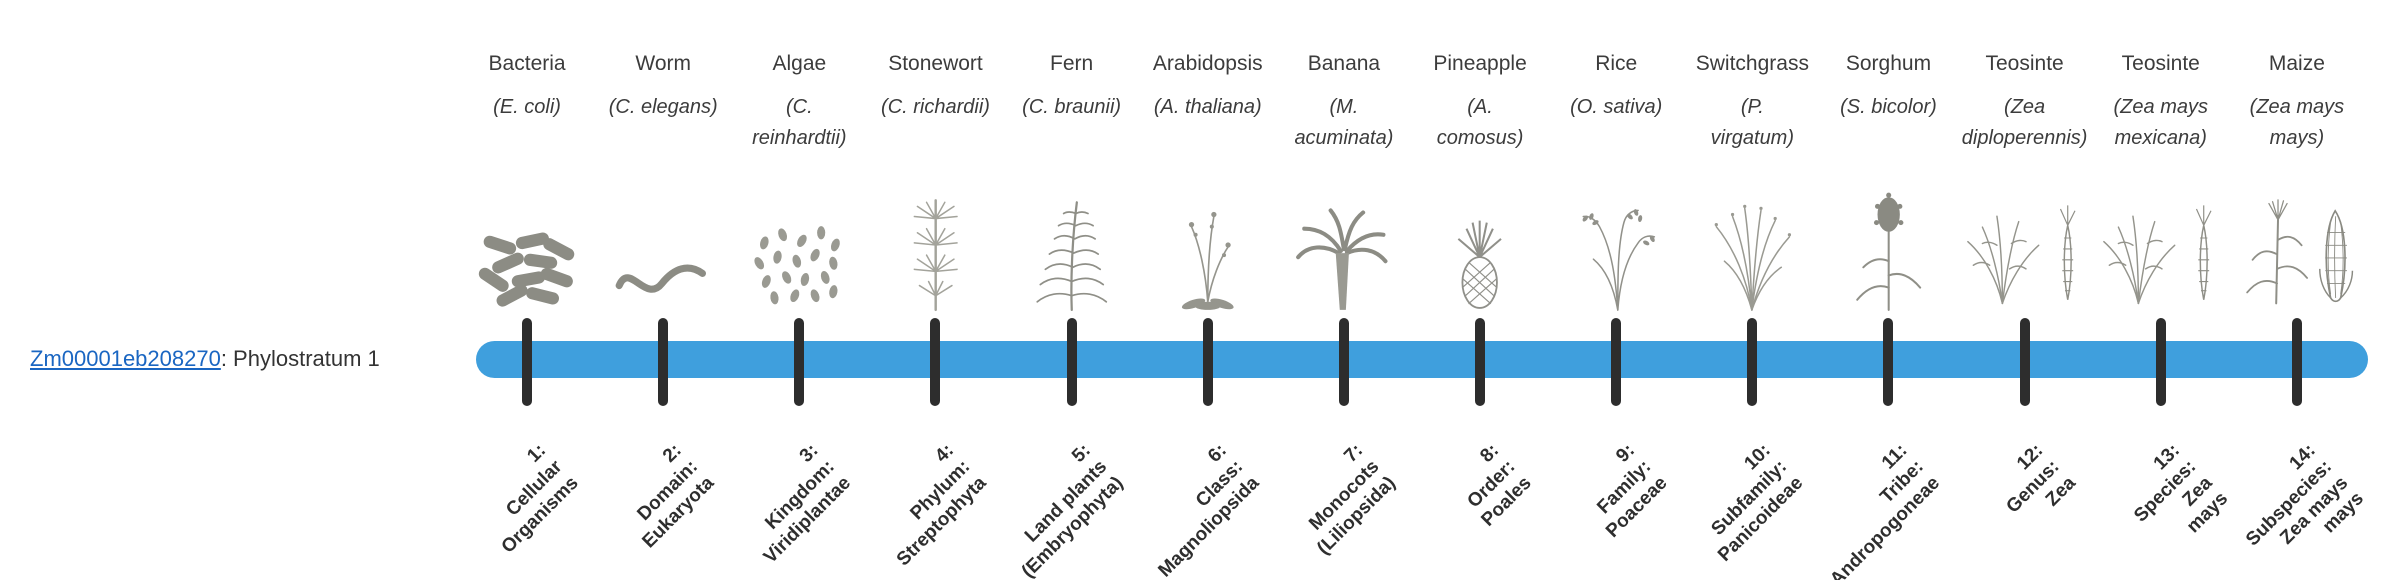 This screenshot has width=2400, height=580. What do you see at coordinates (1072, 243) in the screenshot?
I see `fern-icon` at bounding box center [1072, 243].